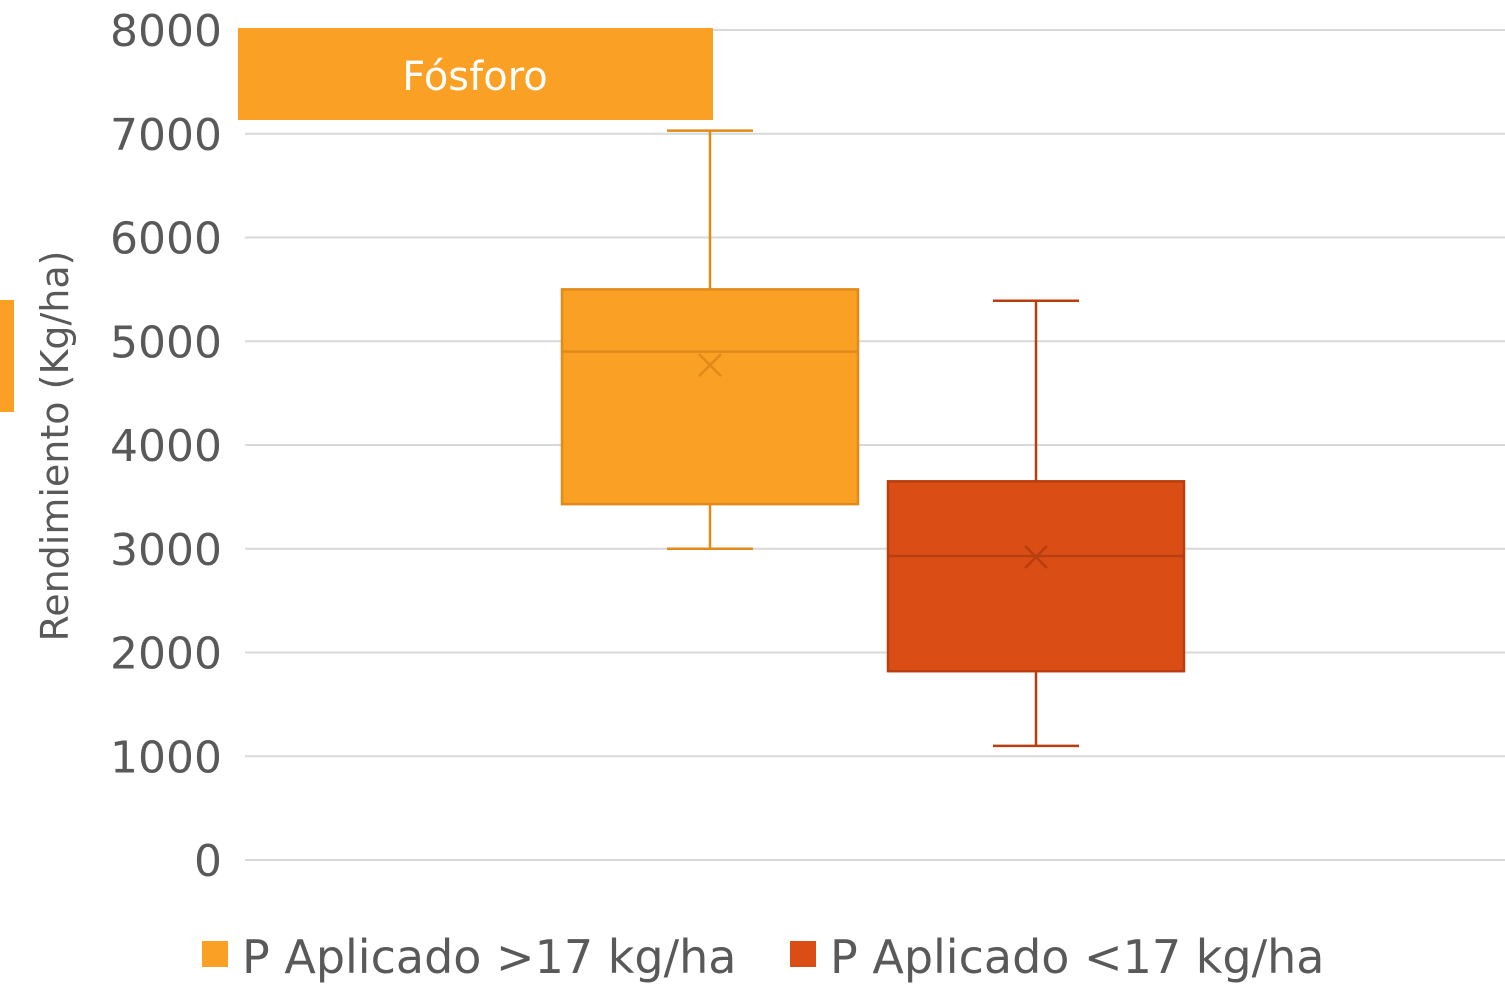 The width and height of the screenshot is (1505, 998). What do you see at coordinates (208, 861) in the screenshot?
I see `y-tick-label: 0` at bounding box center [208, 861].